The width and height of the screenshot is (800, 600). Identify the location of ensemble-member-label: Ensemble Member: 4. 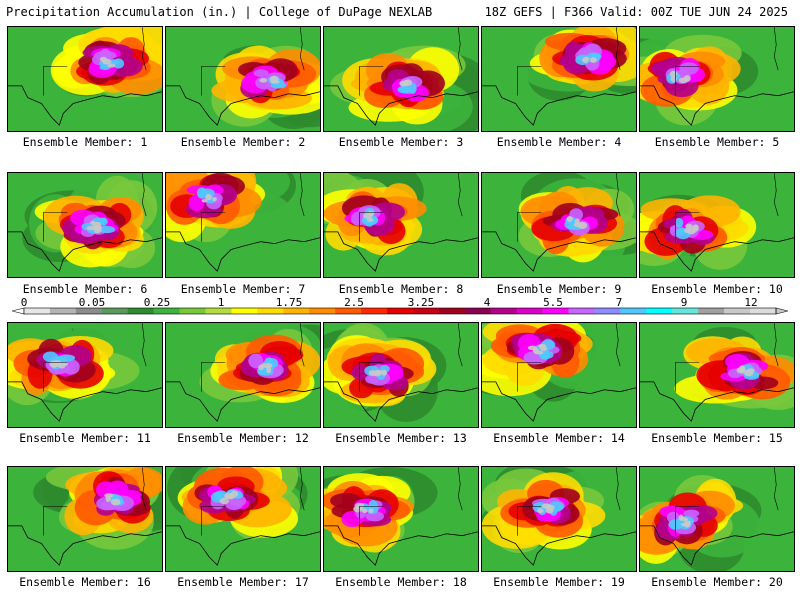
(559, 142).